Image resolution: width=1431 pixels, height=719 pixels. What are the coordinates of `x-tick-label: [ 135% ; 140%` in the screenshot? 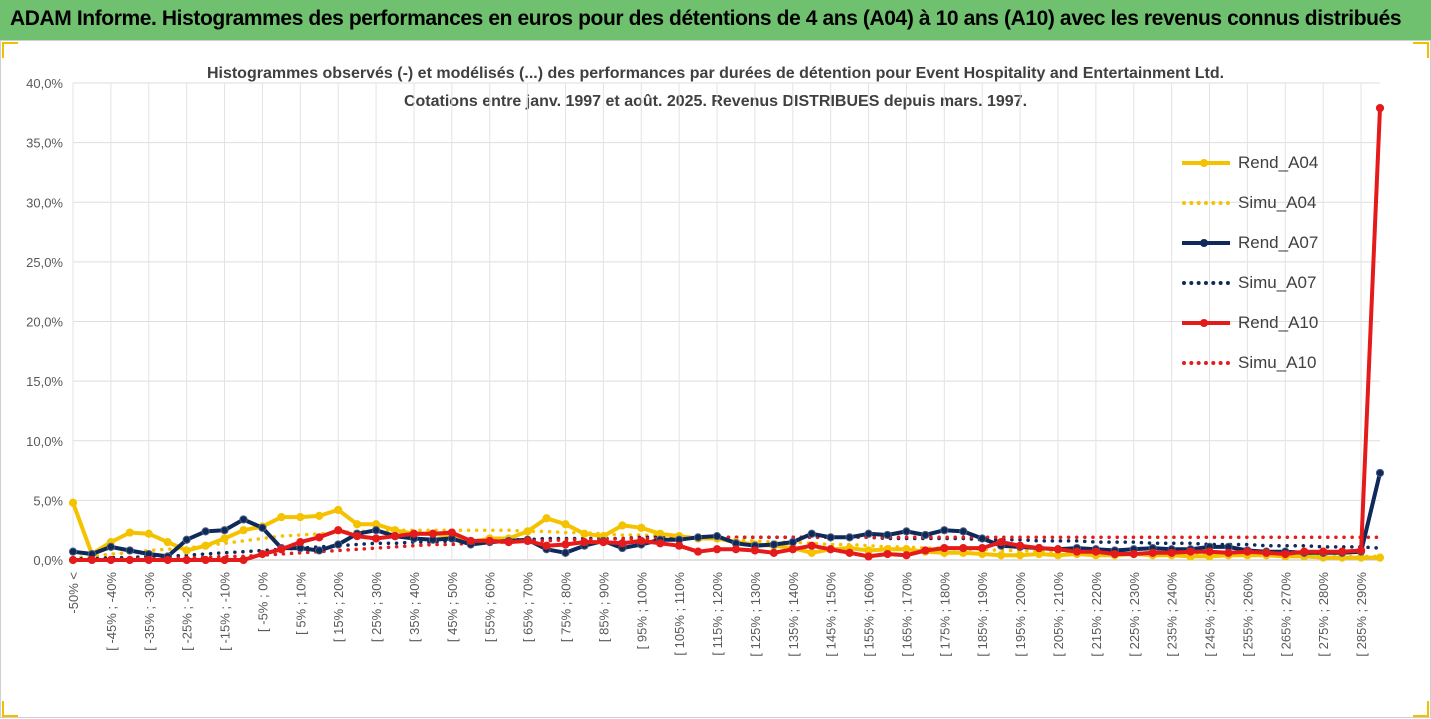 It's located at (793, 614).